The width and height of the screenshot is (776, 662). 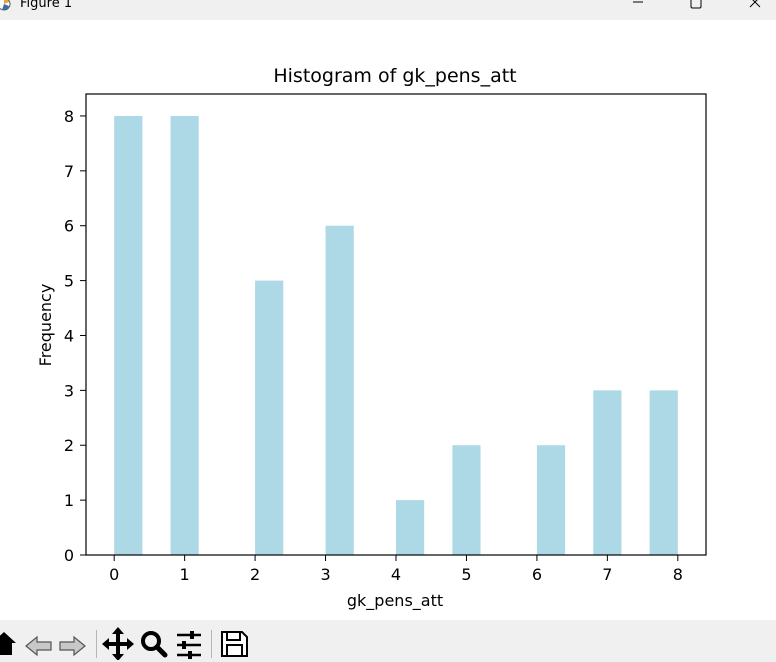 What do you see at coordinates (5, 5) in the screenshot?
I see `matplotlib-icon` at bounding box center [5, 5].